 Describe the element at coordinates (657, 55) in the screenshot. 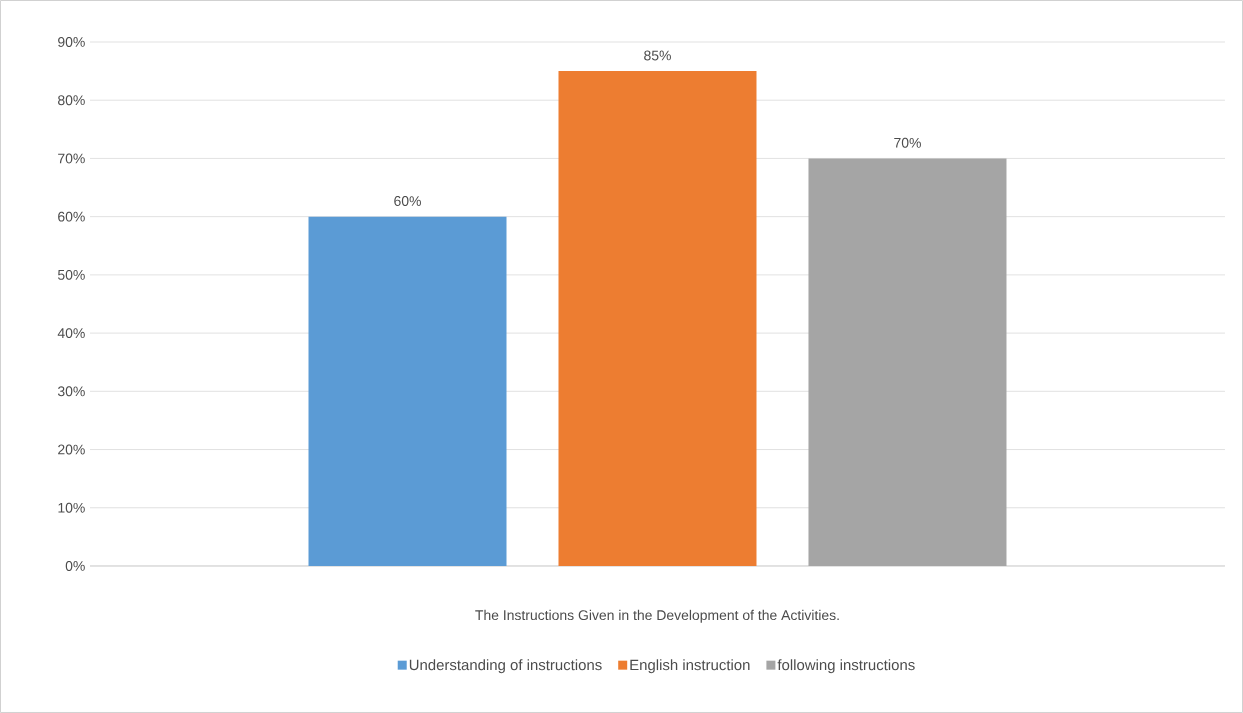

I see `data-label: 85%` at that location.